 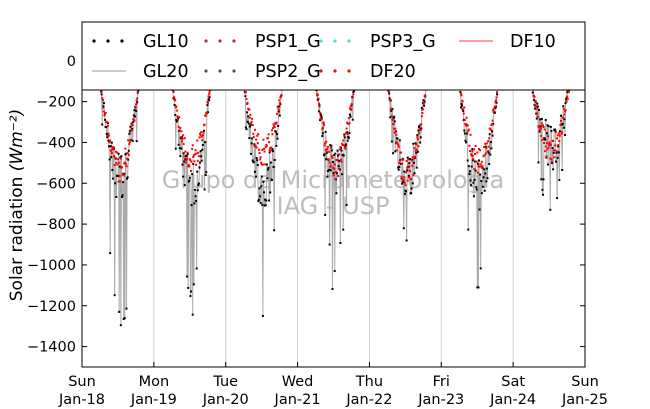 I want to click on x-tick-label-day: Fri, so click(x=441, y=382).